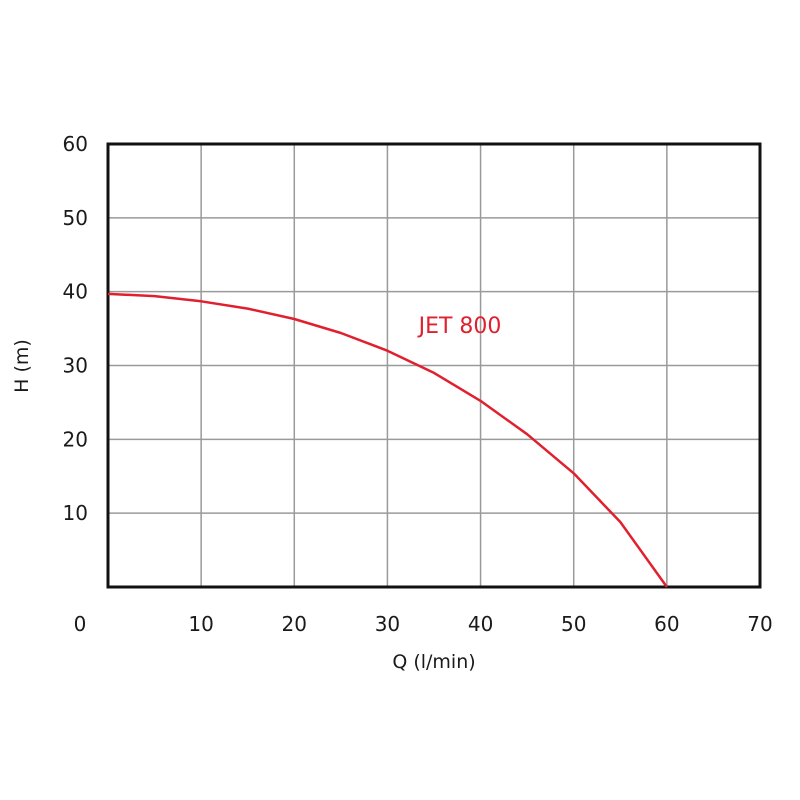 This screenshot has height=800, width=800. Describe the element at coordinates (666, 624) in the screenshot. I see `x-tick-label: 60` at that location.